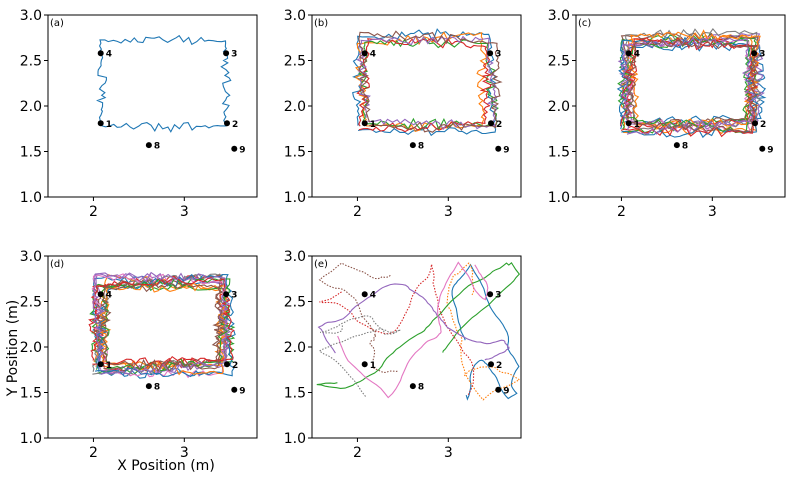 The width and height of the screenshot is (789, 485). I want to click on panel-label: (c), so click(584, 23).